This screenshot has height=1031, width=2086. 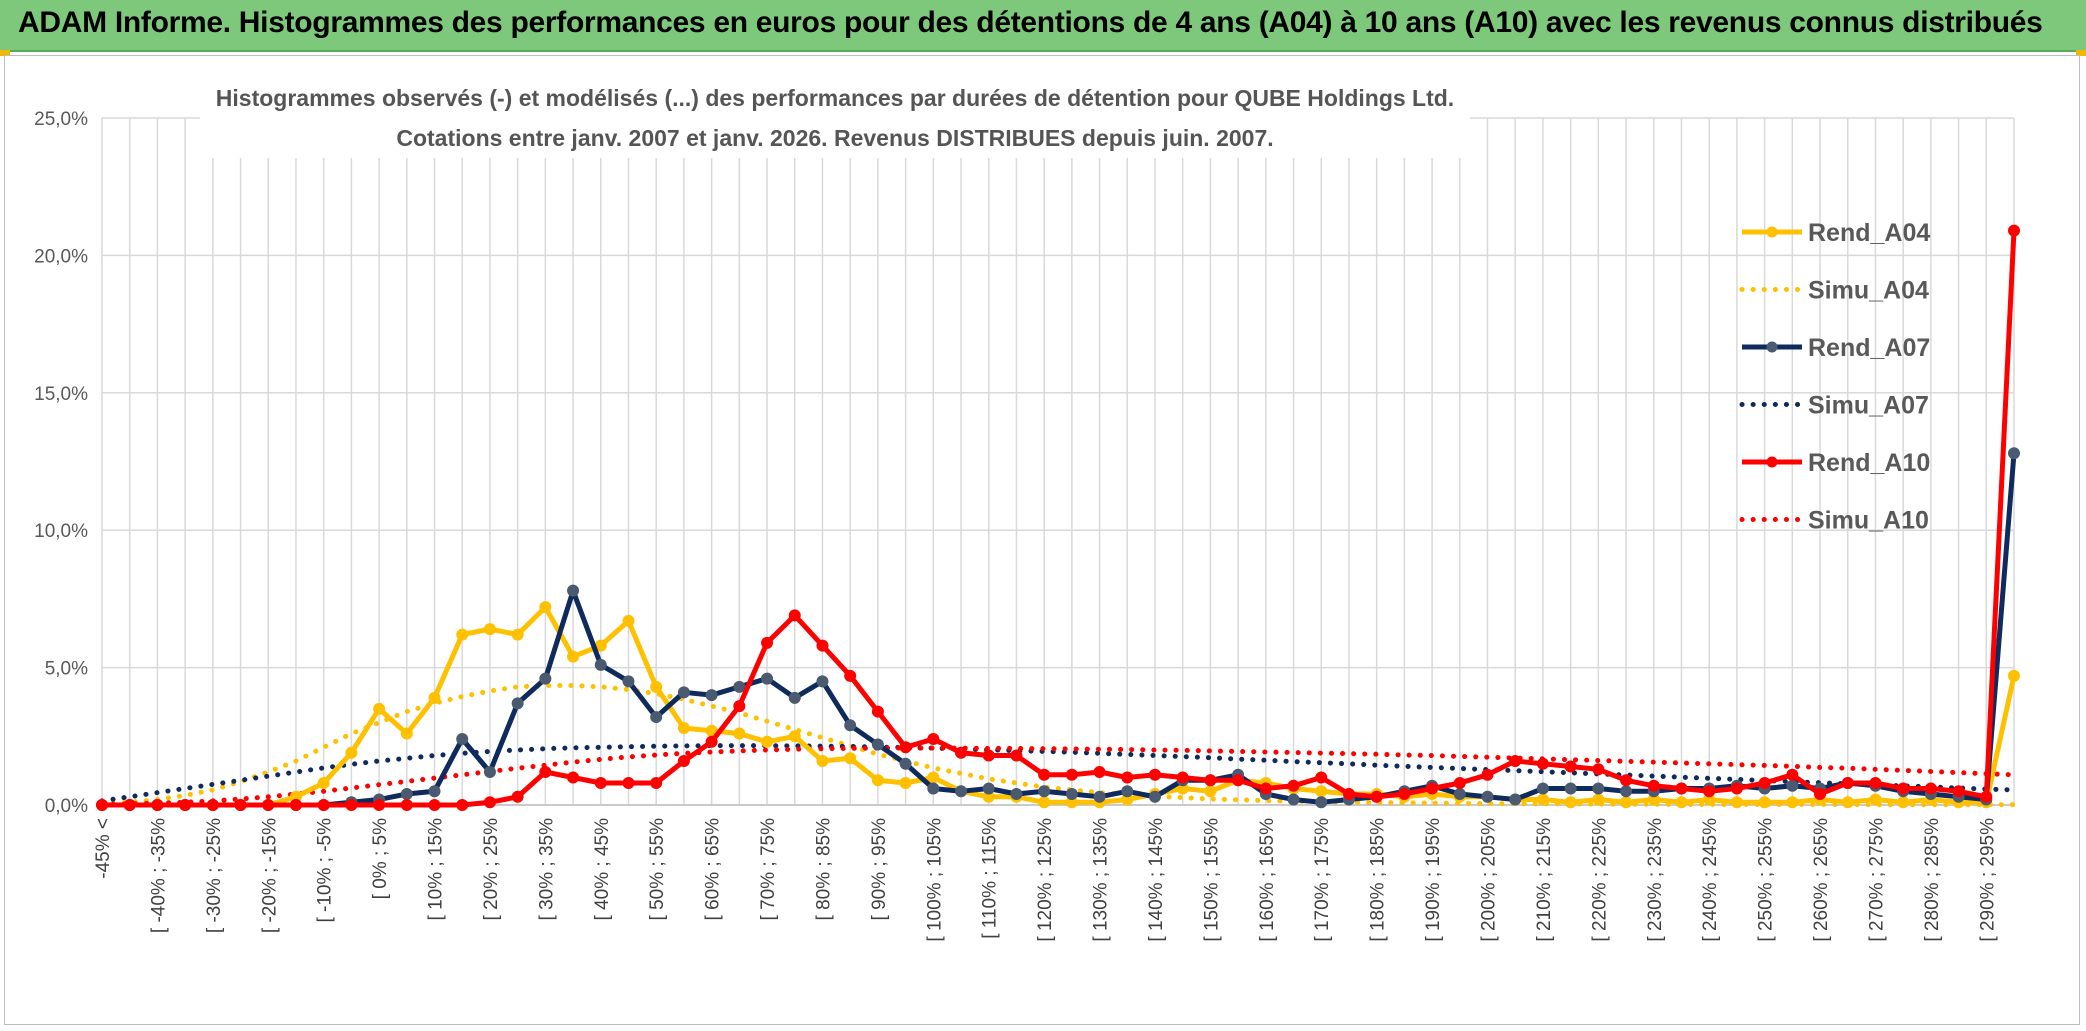 What do you see at coordinates (1868, 406) in the screenshot?
I see `legend-label: Simu_A07` at bounding box center [1868, 406].